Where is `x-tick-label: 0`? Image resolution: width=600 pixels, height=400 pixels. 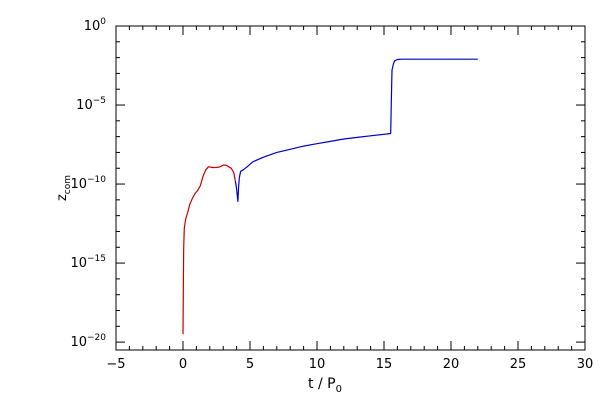 x-tick-label: 0 is located at coordinates (183, 364).